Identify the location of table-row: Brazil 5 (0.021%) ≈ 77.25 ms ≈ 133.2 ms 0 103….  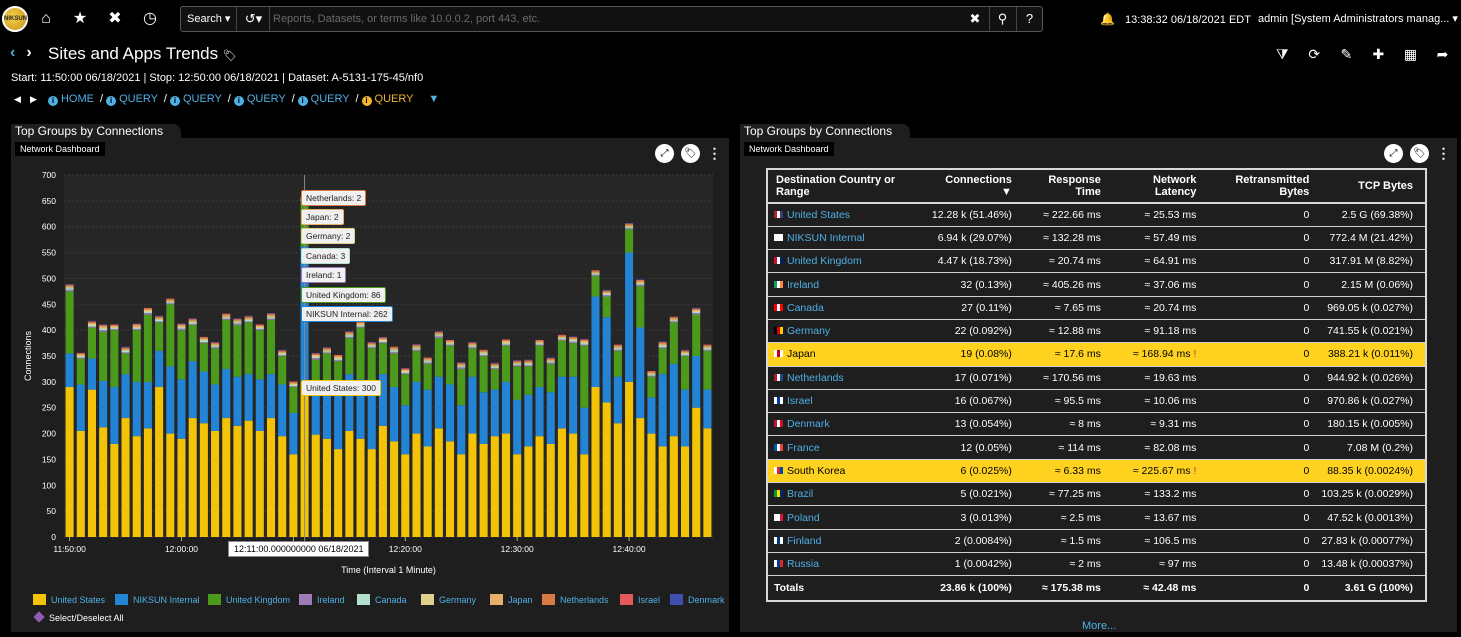
(1096, 494).